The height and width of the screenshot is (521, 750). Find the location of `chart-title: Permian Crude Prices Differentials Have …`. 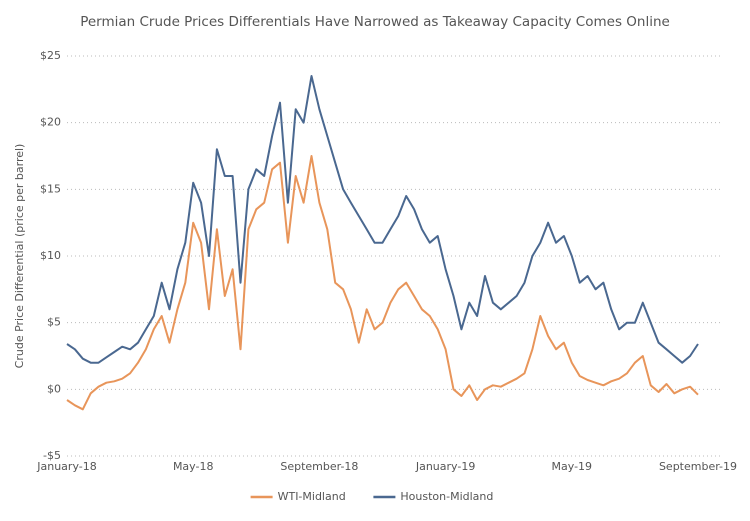

chart-title: Permian Crude Prices Differentials Have … is located at coordinates (375, 22).